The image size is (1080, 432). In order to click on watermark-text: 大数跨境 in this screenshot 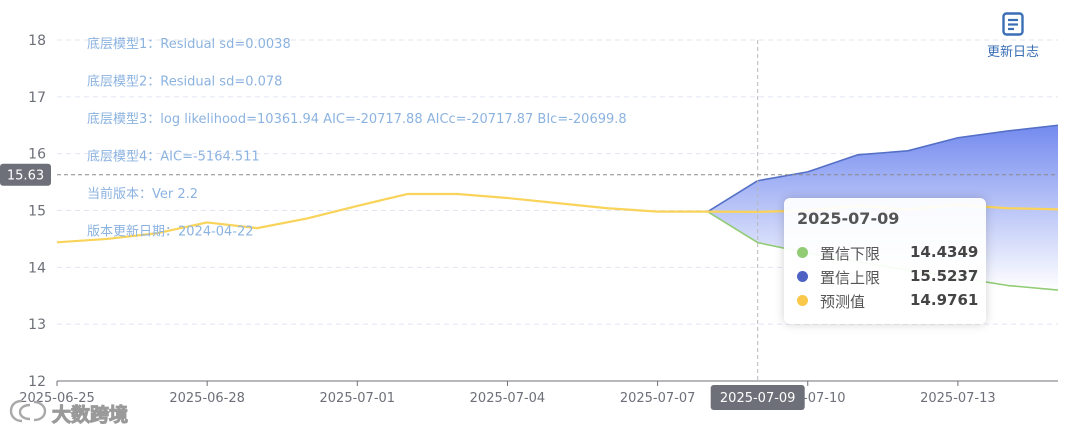, I will do `click(90, 415)`.